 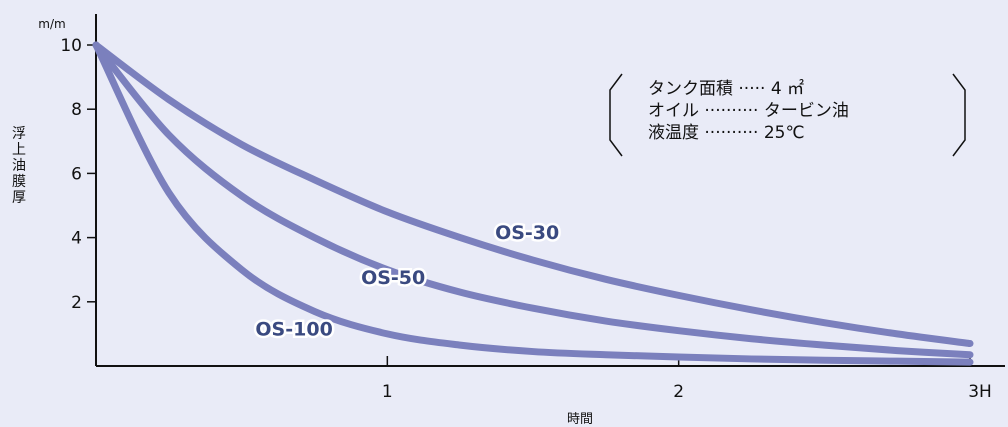 I want to click on series-label: OS-50, so click(x=393, y=278).